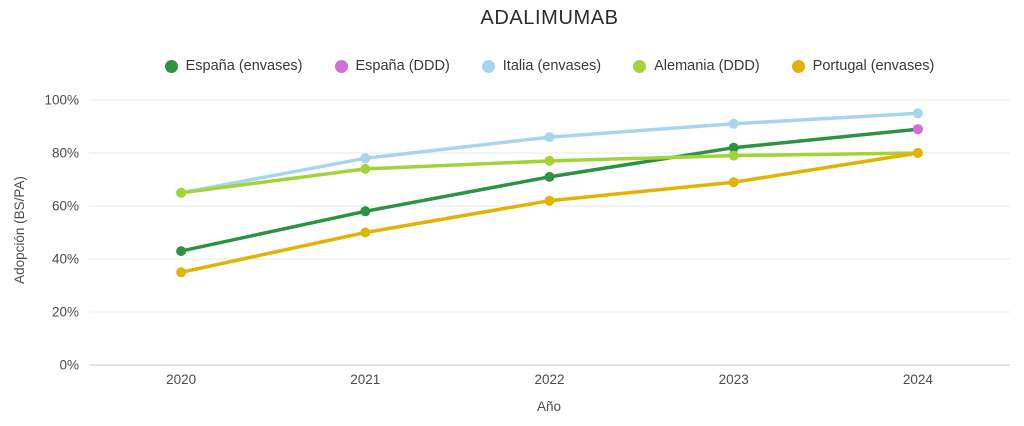  I want to click on x-tick-label: 2022, so click(549, 379).